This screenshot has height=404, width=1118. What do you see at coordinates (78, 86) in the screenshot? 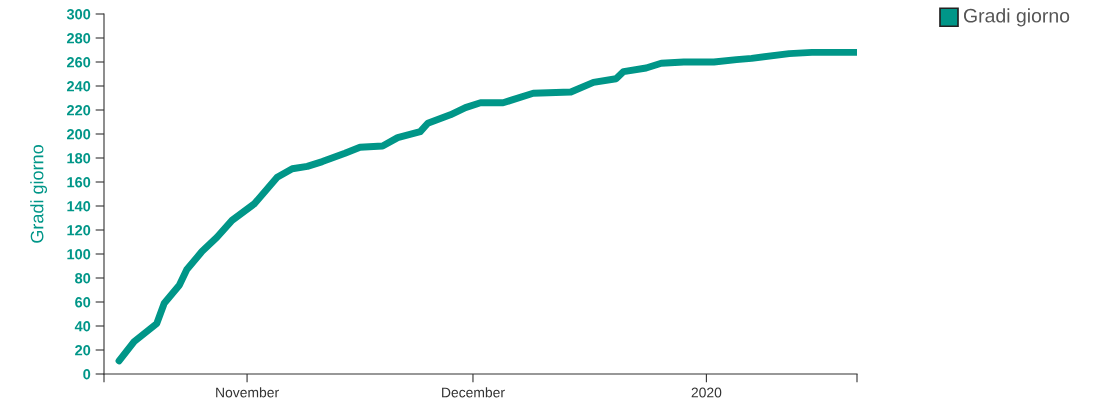
I see `y-tick-label: 240` at bounding box center [78, 86].